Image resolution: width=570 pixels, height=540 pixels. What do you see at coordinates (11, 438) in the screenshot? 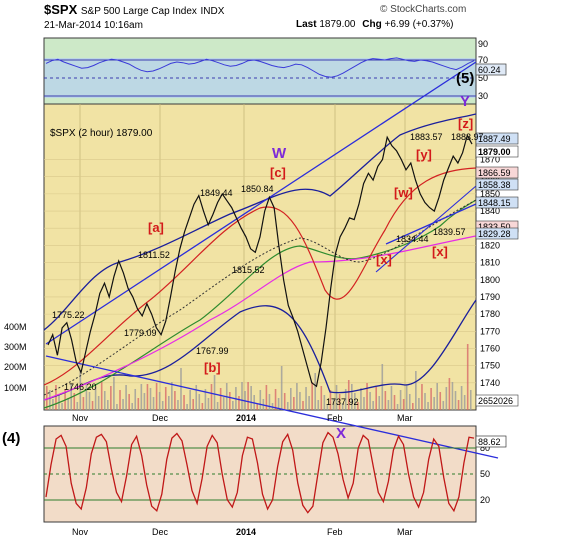
I see `wave-label: (4)` at bounding box center [11, 438].